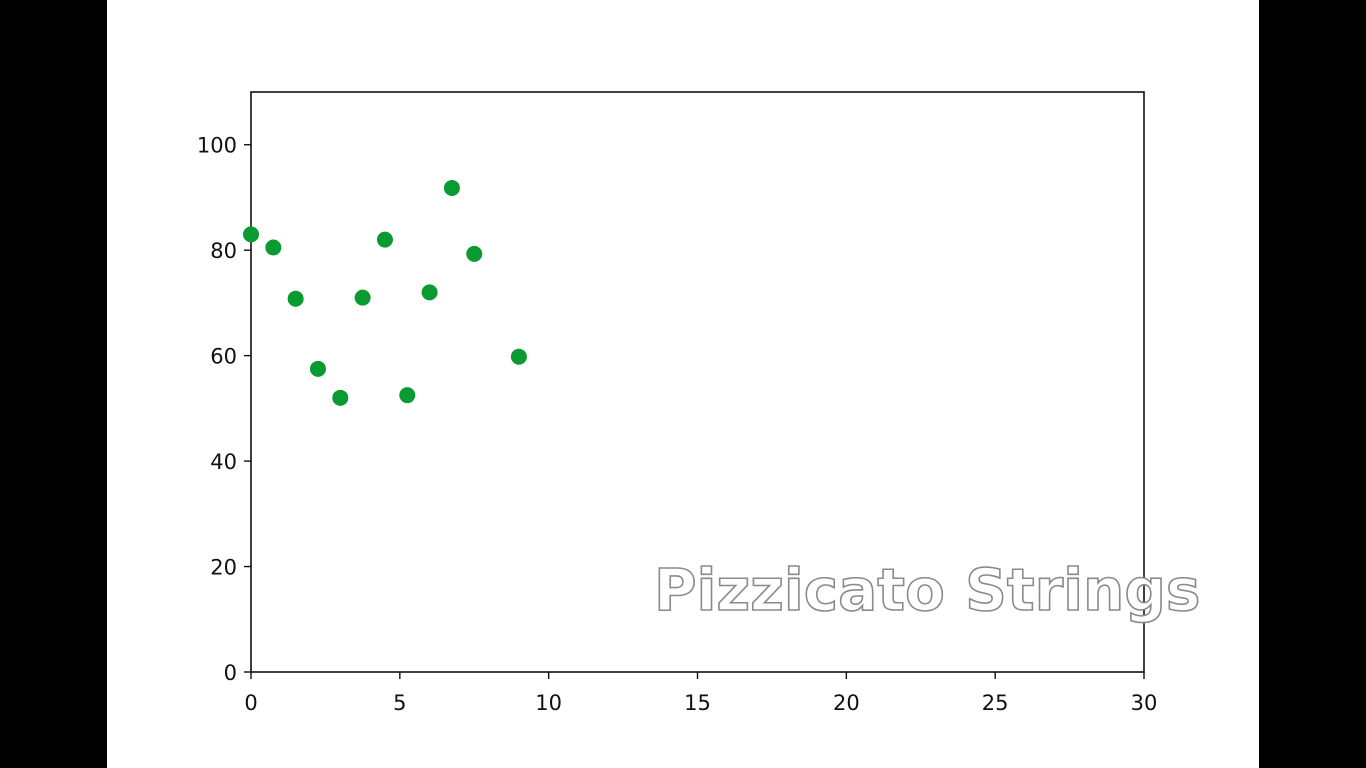 Image resolution: width=1366 pixels, height=768 pixels. I want to click on x-tick-label: 15, so click(697, 703).